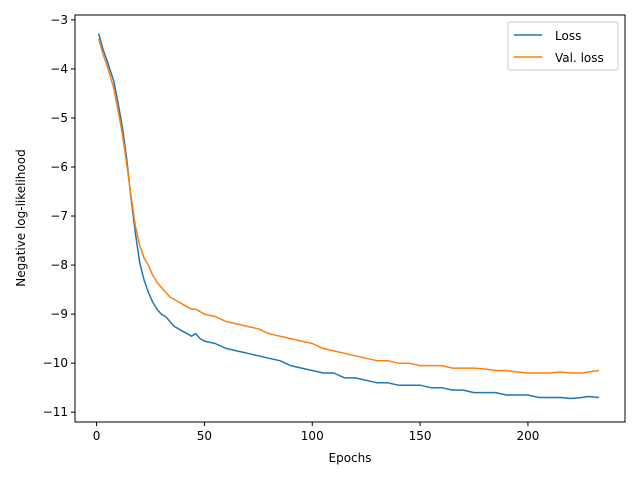 The width and height of the screenshot is (640, 480). Describe the element at coordinates (579, 58) in the screenshot. I see `legend-label-val-loss: Val. loss` at that location.